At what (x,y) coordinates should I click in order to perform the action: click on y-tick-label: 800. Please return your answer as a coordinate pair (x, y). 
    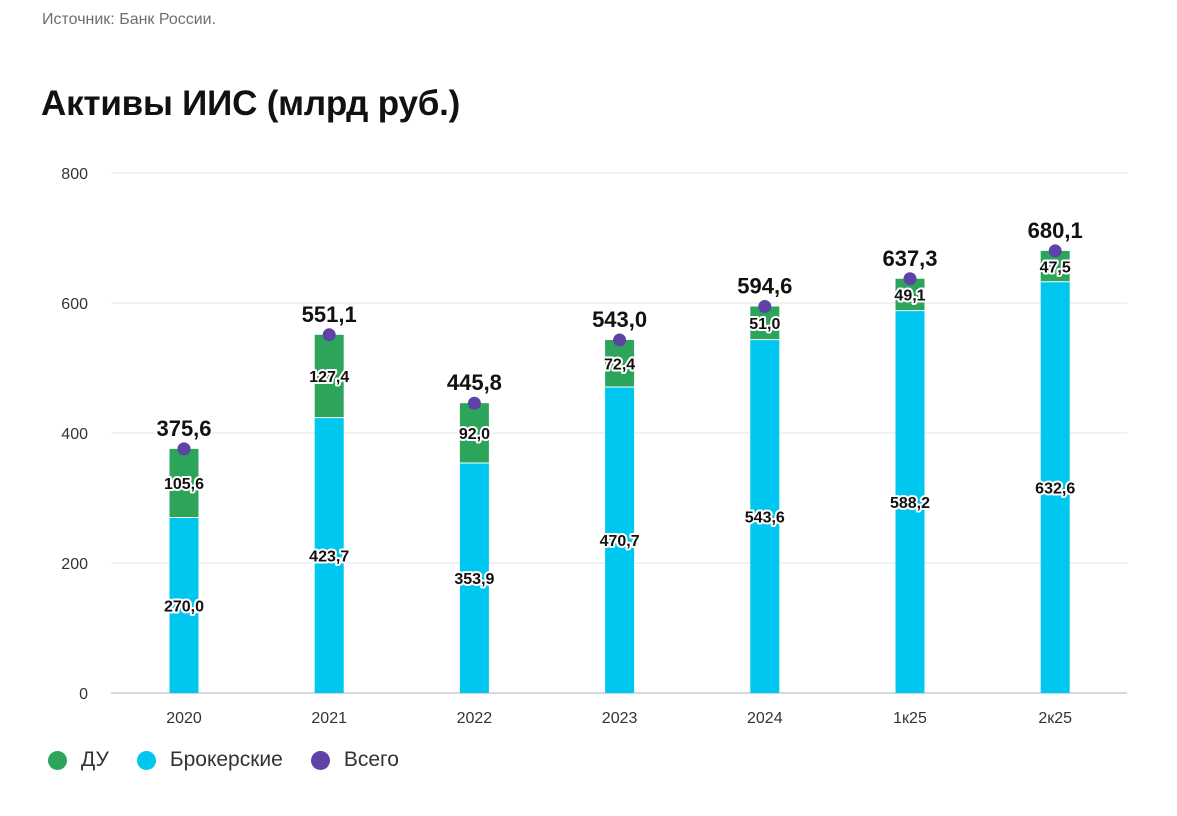
    Looking at the image, I should click on (74, 174).